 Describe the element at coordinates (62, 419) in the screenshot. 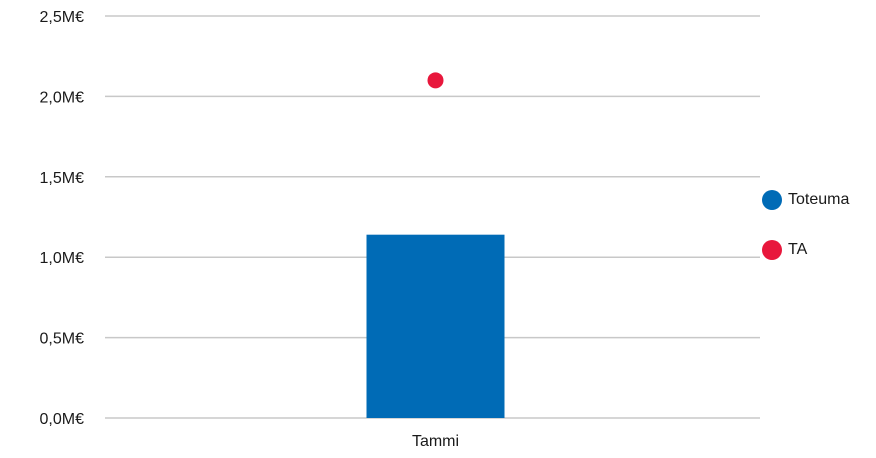

I see `y-tick-label: 0,0M€` at that location.